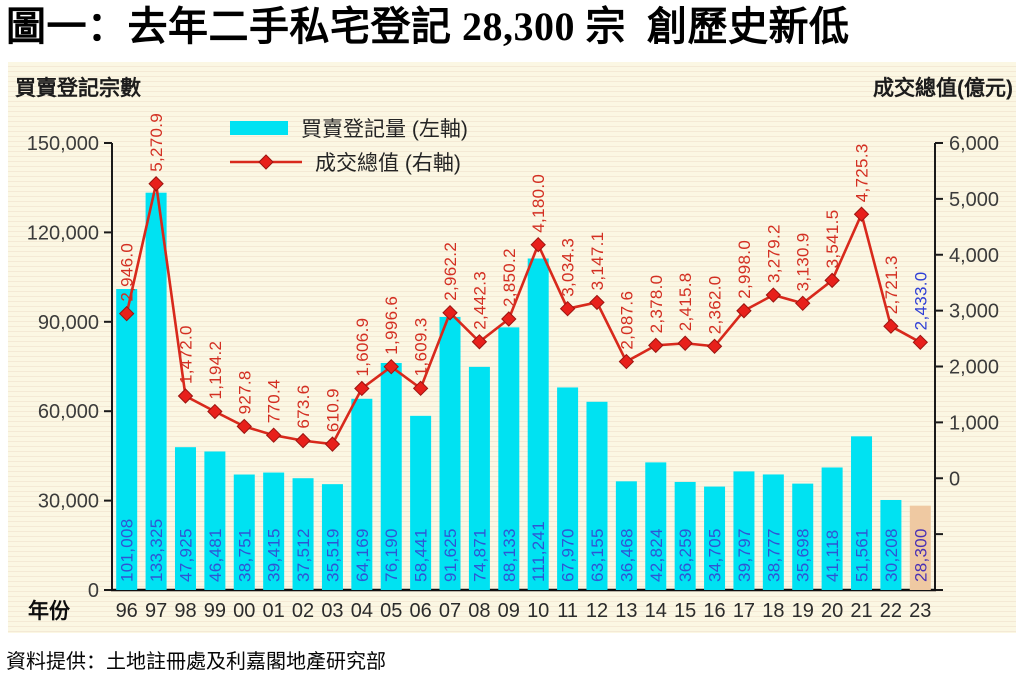 This screenshot has width=1024, height=695. I want to click on legend-item-bars: 買賣登記量 (左軸), so click(349, 127).